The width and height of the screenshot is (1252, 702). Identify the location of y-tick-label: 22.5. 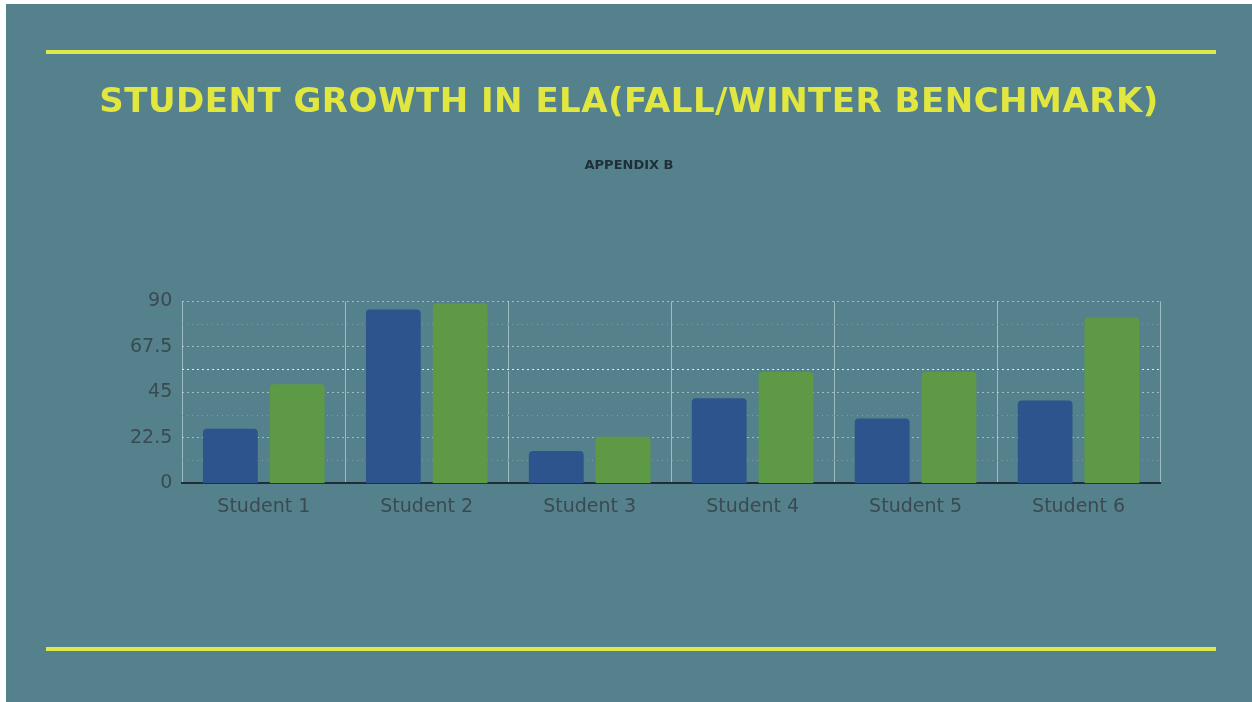
(151, 435).